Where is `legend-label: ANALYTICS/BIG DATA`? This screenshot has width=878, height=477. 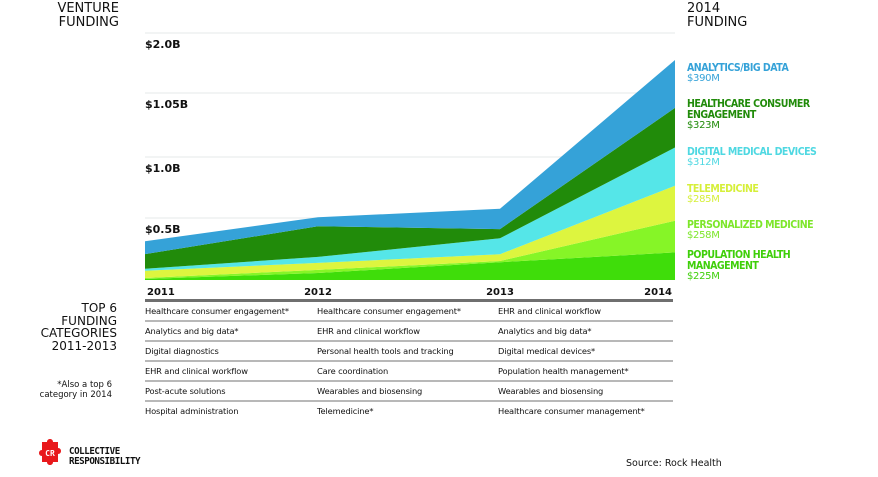 legend-label: ANALYTICS/BIG DATA is located at coordinates (738, 67).